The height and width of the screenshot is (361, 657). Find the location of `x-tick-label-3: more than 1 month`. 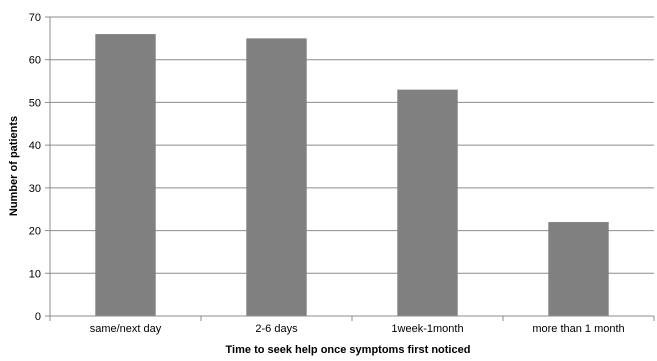

x-tick-label-3: more than 1 month is located at coordinates (578, 329).